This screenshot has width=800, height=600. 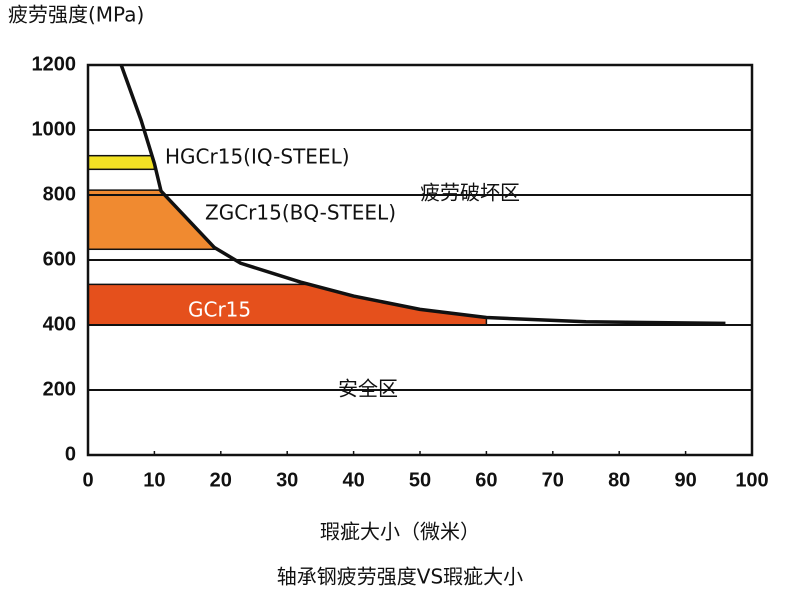 What do you see at coordinates (685, 480) in the screenshot?
I see `x-tick-label: 90` at bounding box center [685, 480].